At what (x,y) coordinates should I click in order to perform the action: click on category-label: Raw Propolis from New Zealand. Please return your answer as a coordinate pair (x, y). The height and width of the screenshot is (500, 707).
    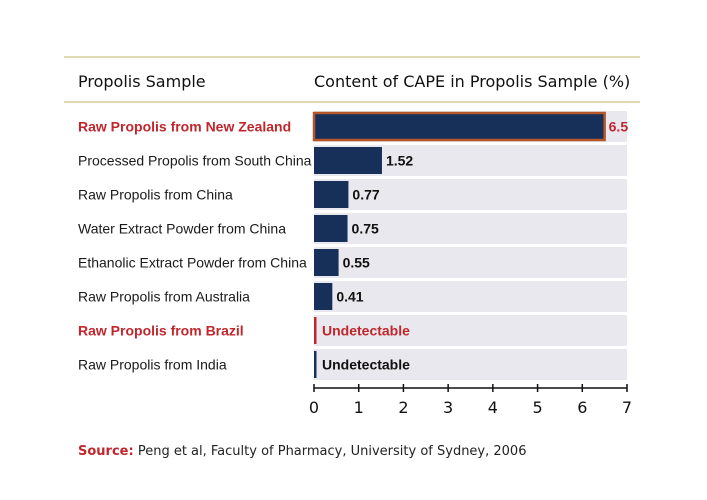
    Looking at the image, I should click on (184, 127).